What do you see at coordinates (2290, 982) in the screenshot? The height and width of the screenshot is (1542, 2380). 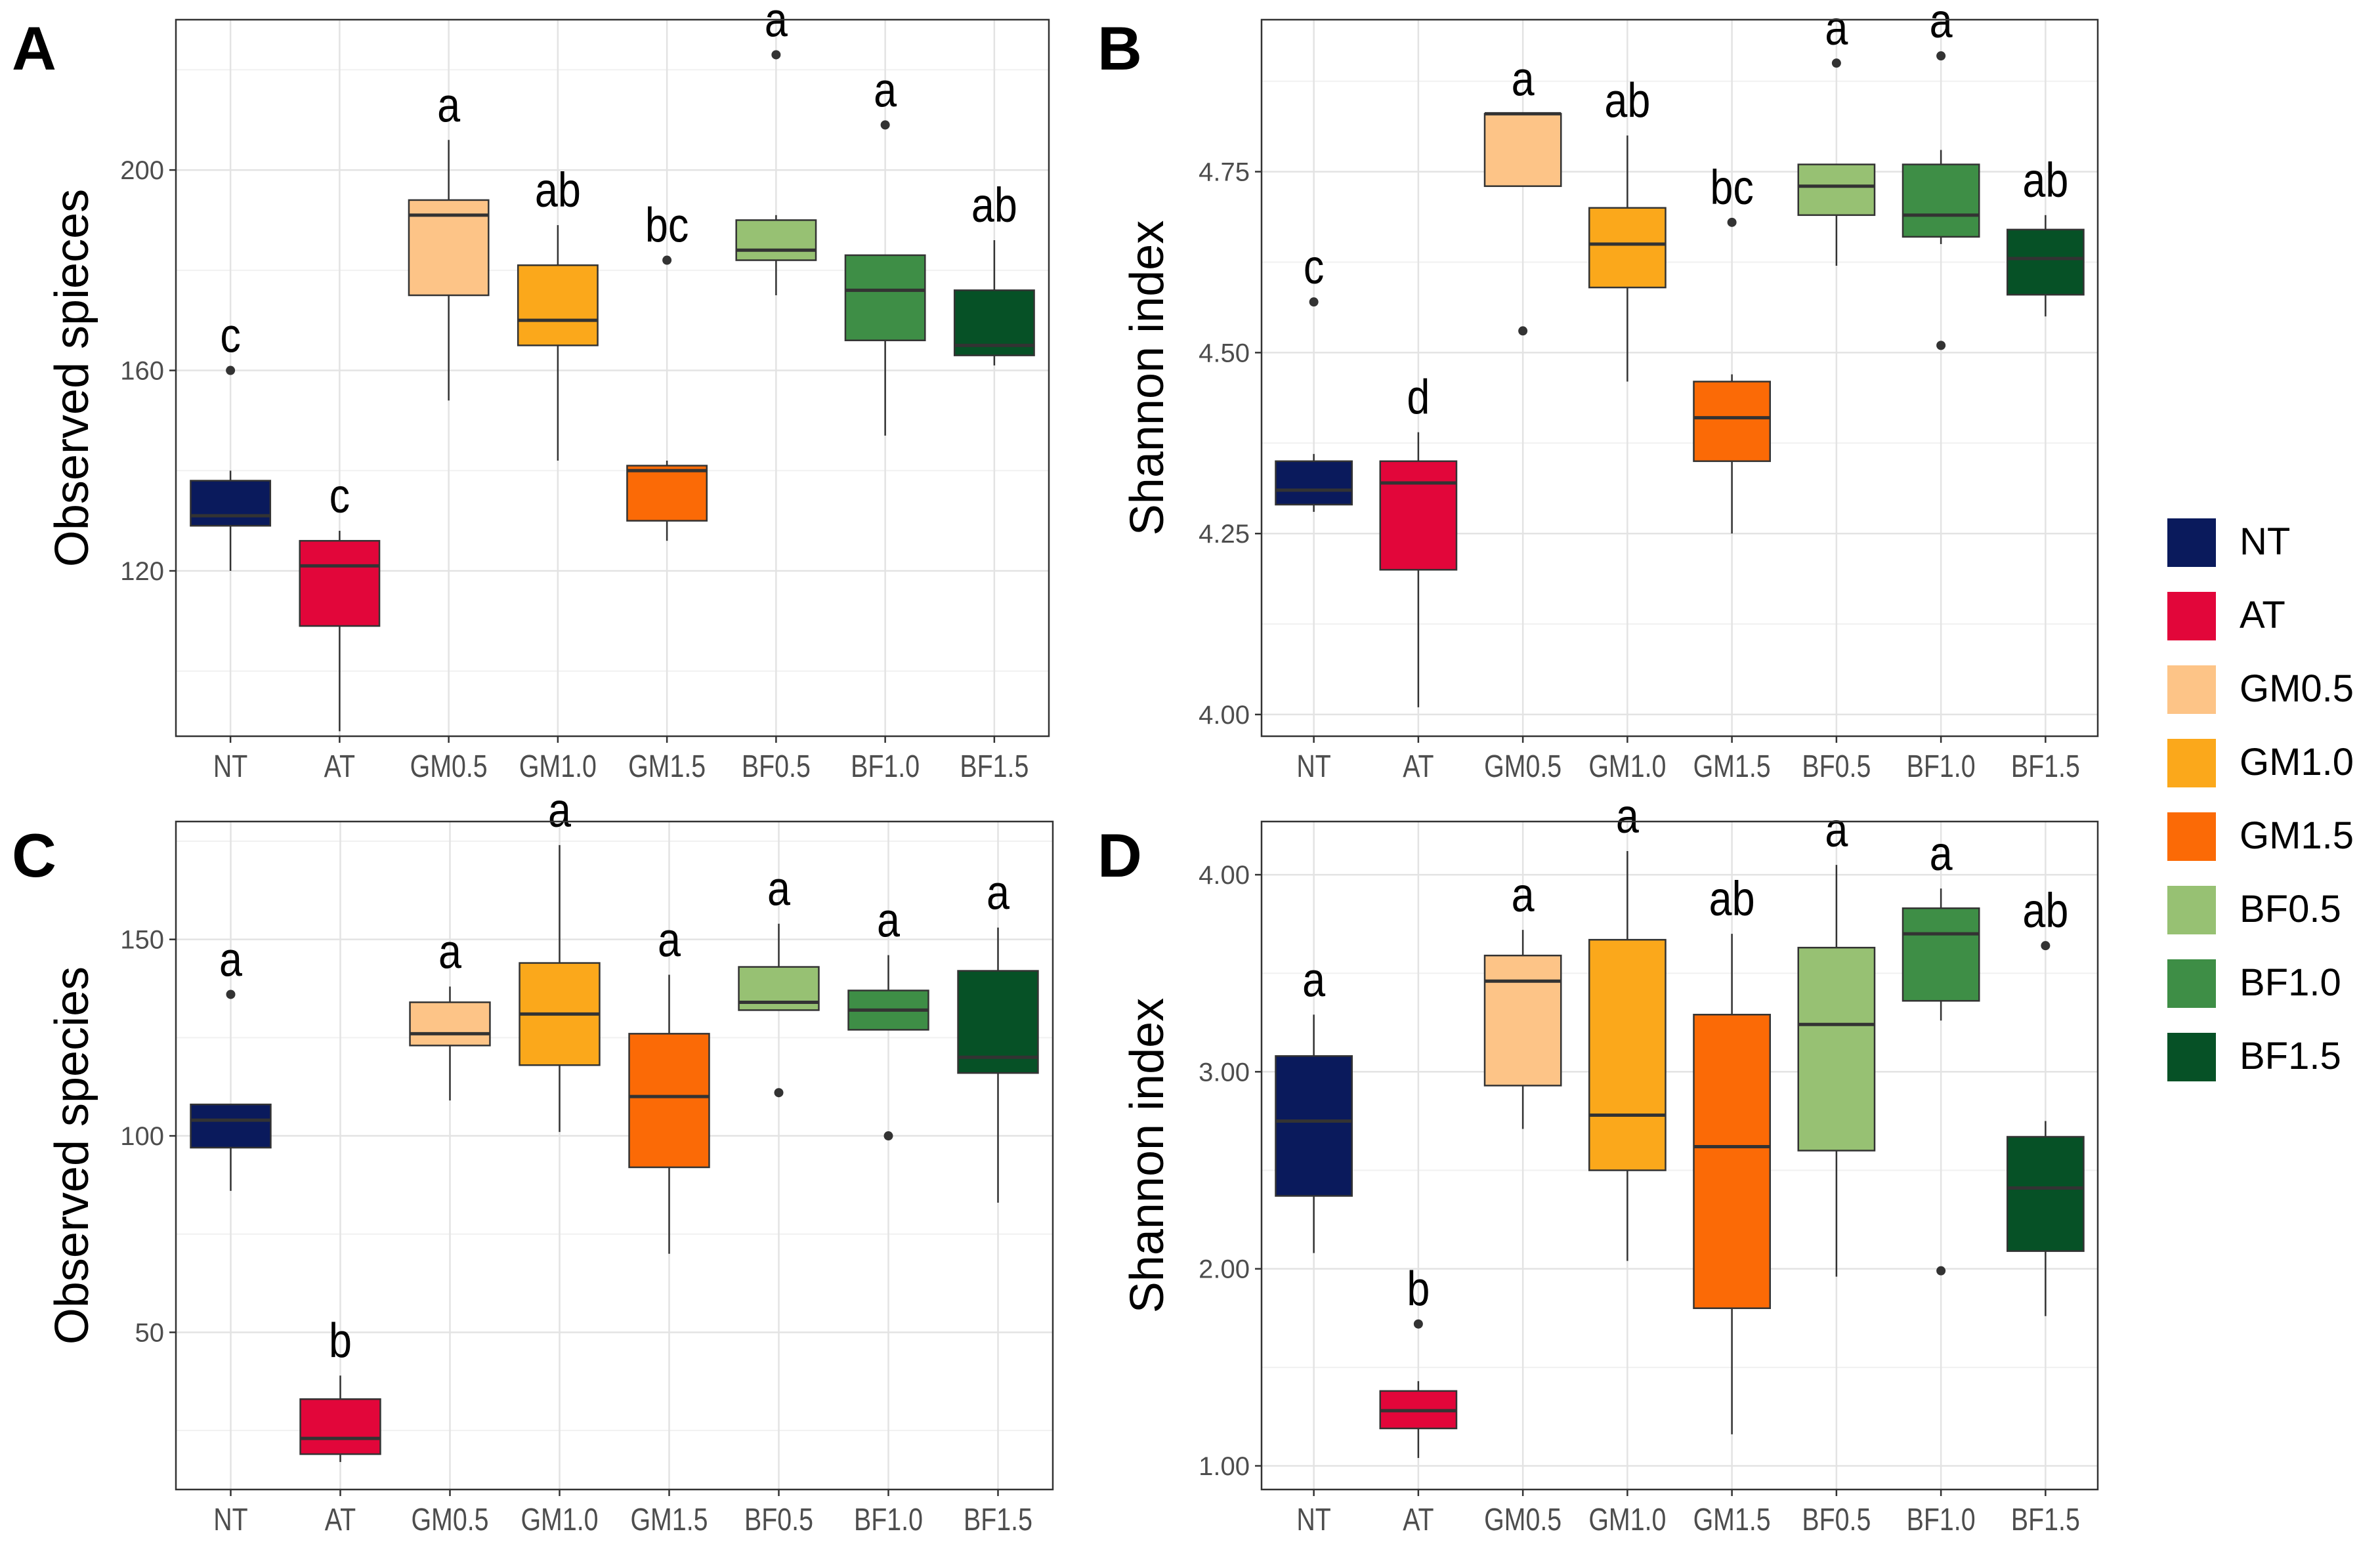 I see `legend-label: BF1.0` at bounding box center [2290, 982].